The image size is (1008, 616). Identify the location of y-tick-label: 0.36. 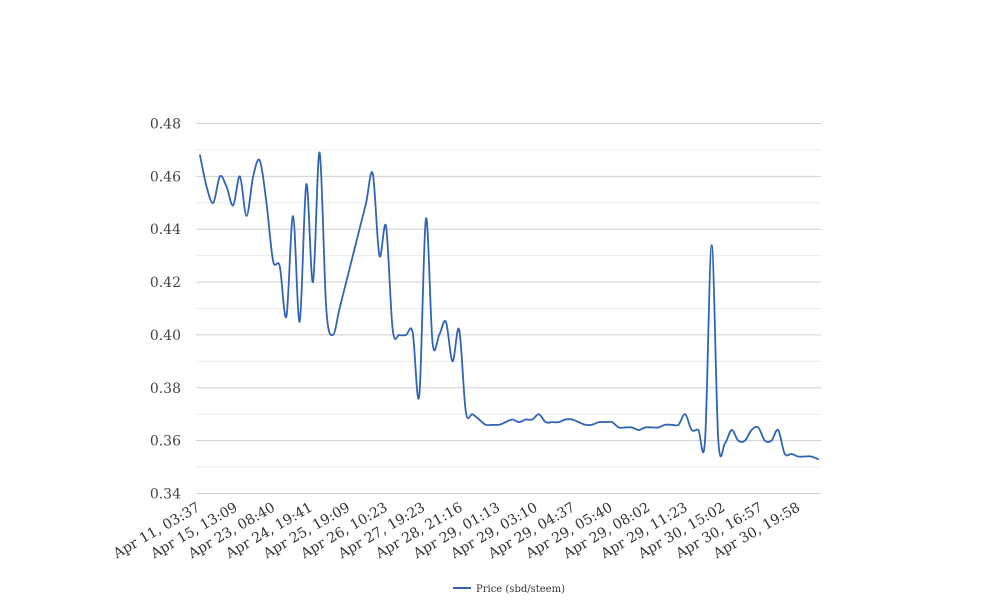
(165, 442).